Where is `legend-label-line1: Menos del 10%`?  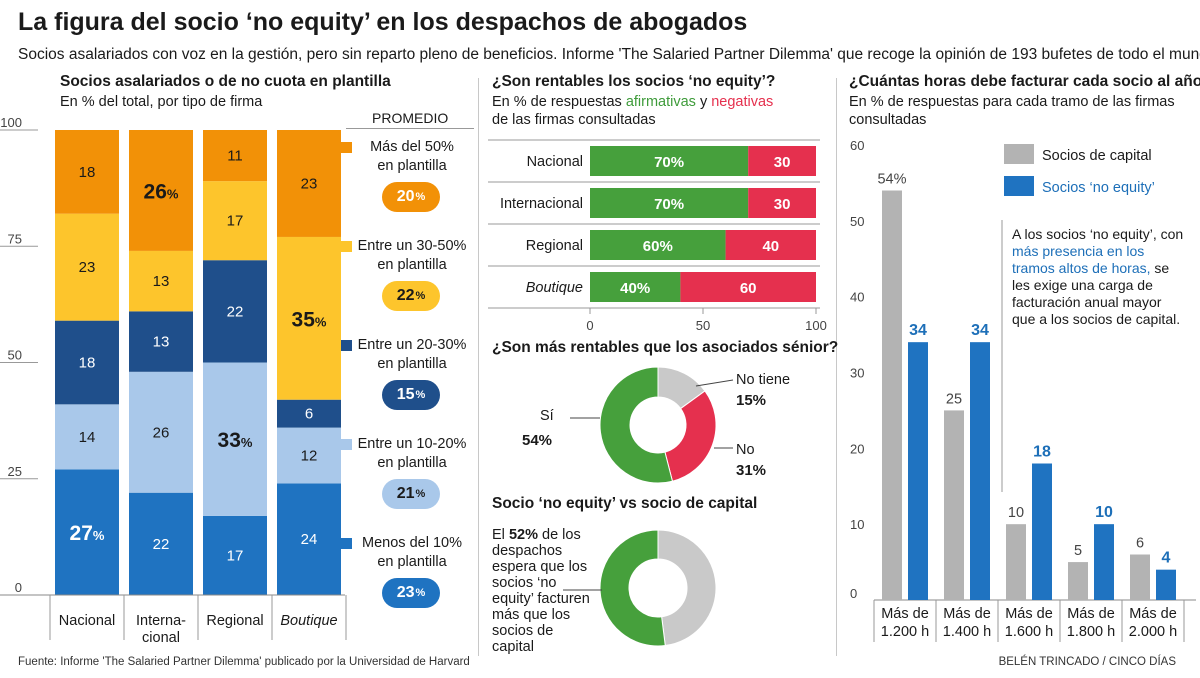
legend-label-line1: Menos del 10% is located at coordinates (412, 543).